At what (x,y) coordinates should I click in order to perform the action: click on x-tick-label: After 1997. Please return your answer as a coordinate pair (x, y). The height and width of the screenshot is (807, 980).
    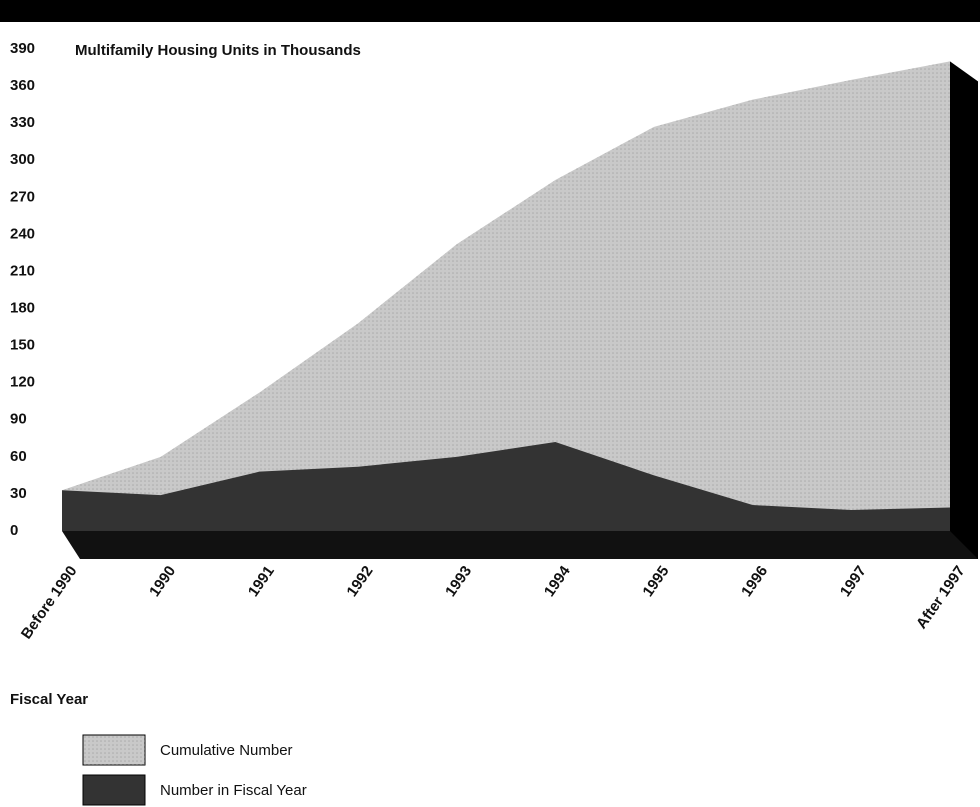
    Looking at the image, I should click on (941, 597).